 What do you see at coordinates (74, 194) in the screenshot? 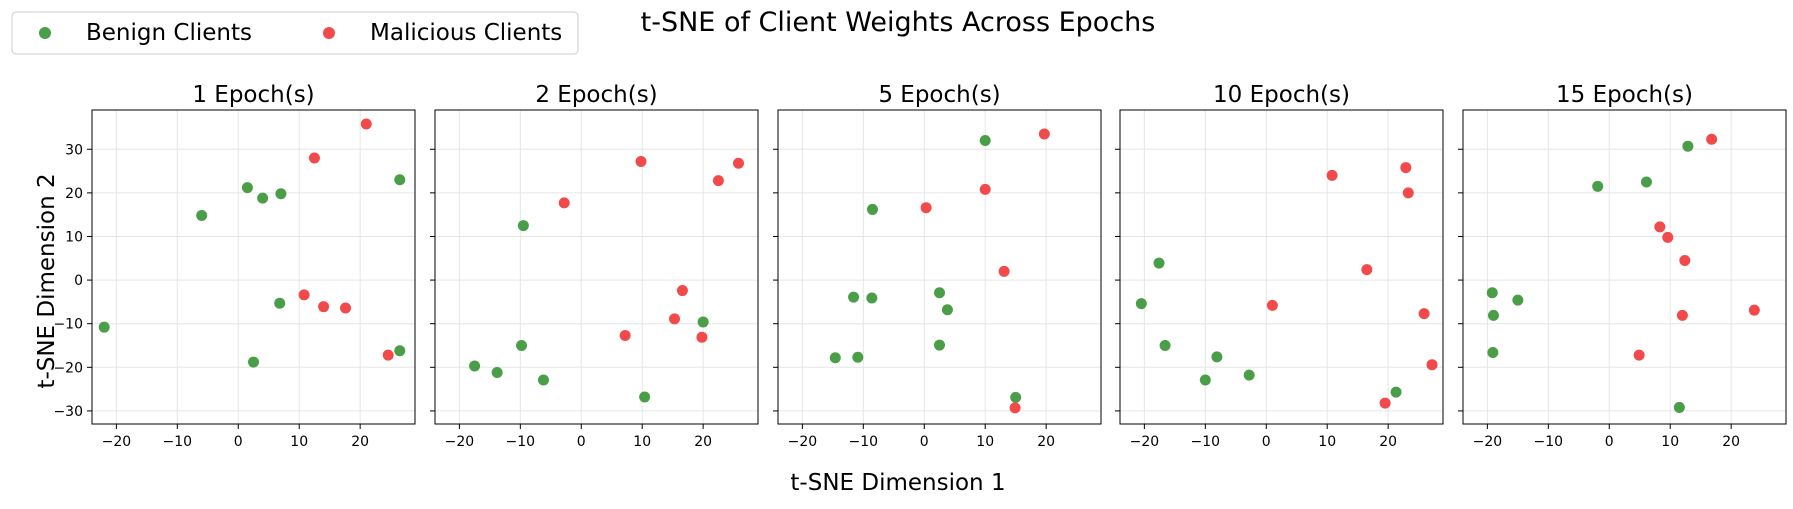
I see `y-tick-label: 20` at bounding box center [74, 194].